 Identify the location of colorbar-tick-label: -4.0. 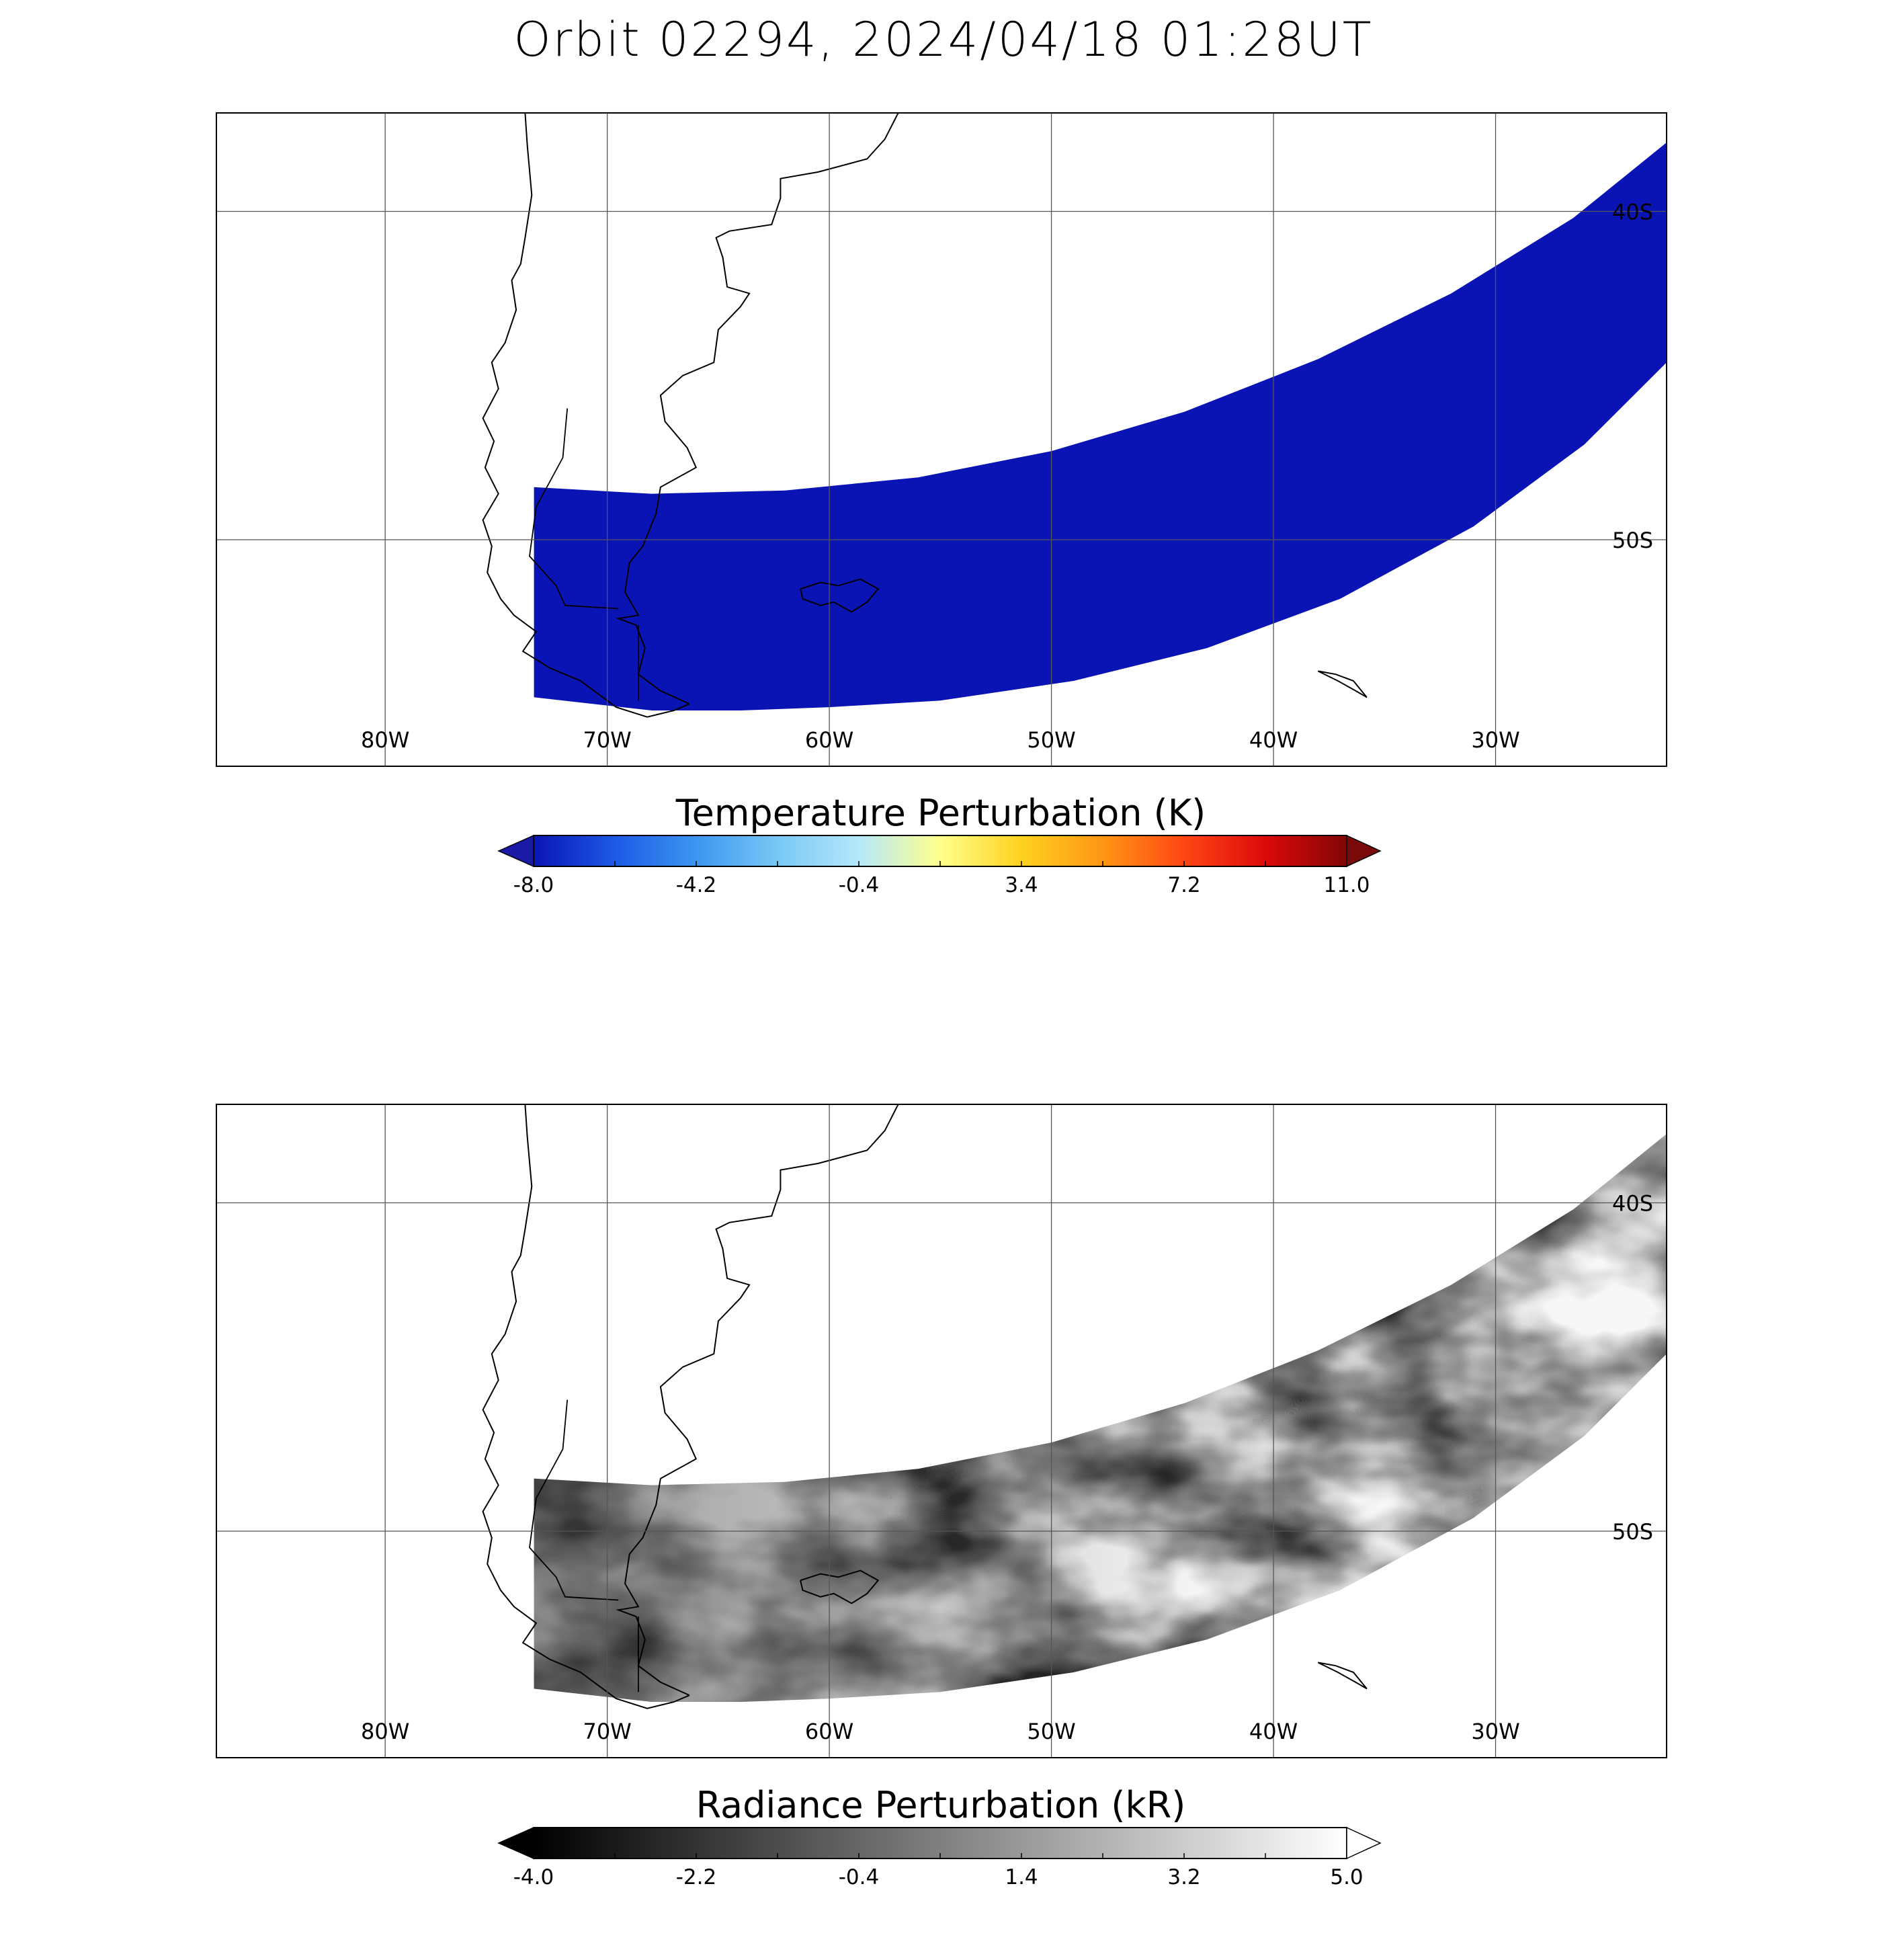
(534, 1877).